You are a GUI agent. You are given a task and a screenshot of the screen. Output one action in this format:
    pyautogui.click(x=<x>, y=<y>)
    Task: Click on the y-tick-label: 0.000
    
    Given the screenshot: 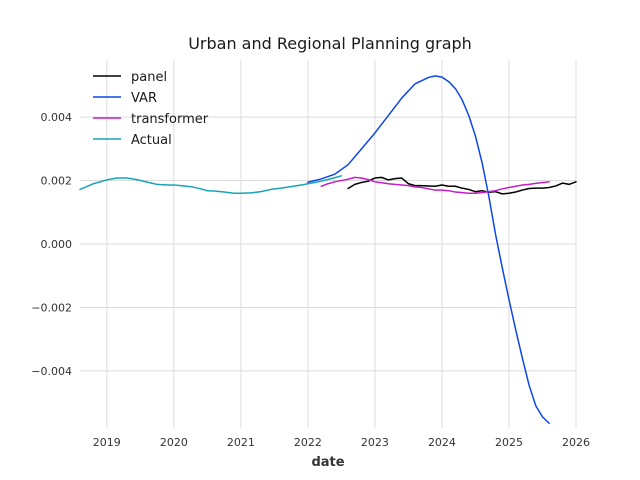 What is the action you would take?
    pyautogui.click(x=57, y=244)
    